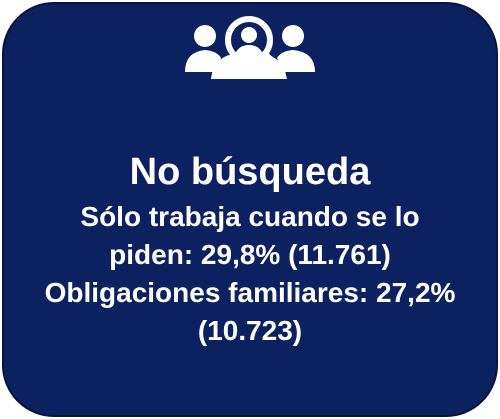 The height and width of the screenshot is (419, 500). What do you see at coordinates (250, 47) in the screenshot?
I see `search-people-icon` at bounding box center [250, 47].